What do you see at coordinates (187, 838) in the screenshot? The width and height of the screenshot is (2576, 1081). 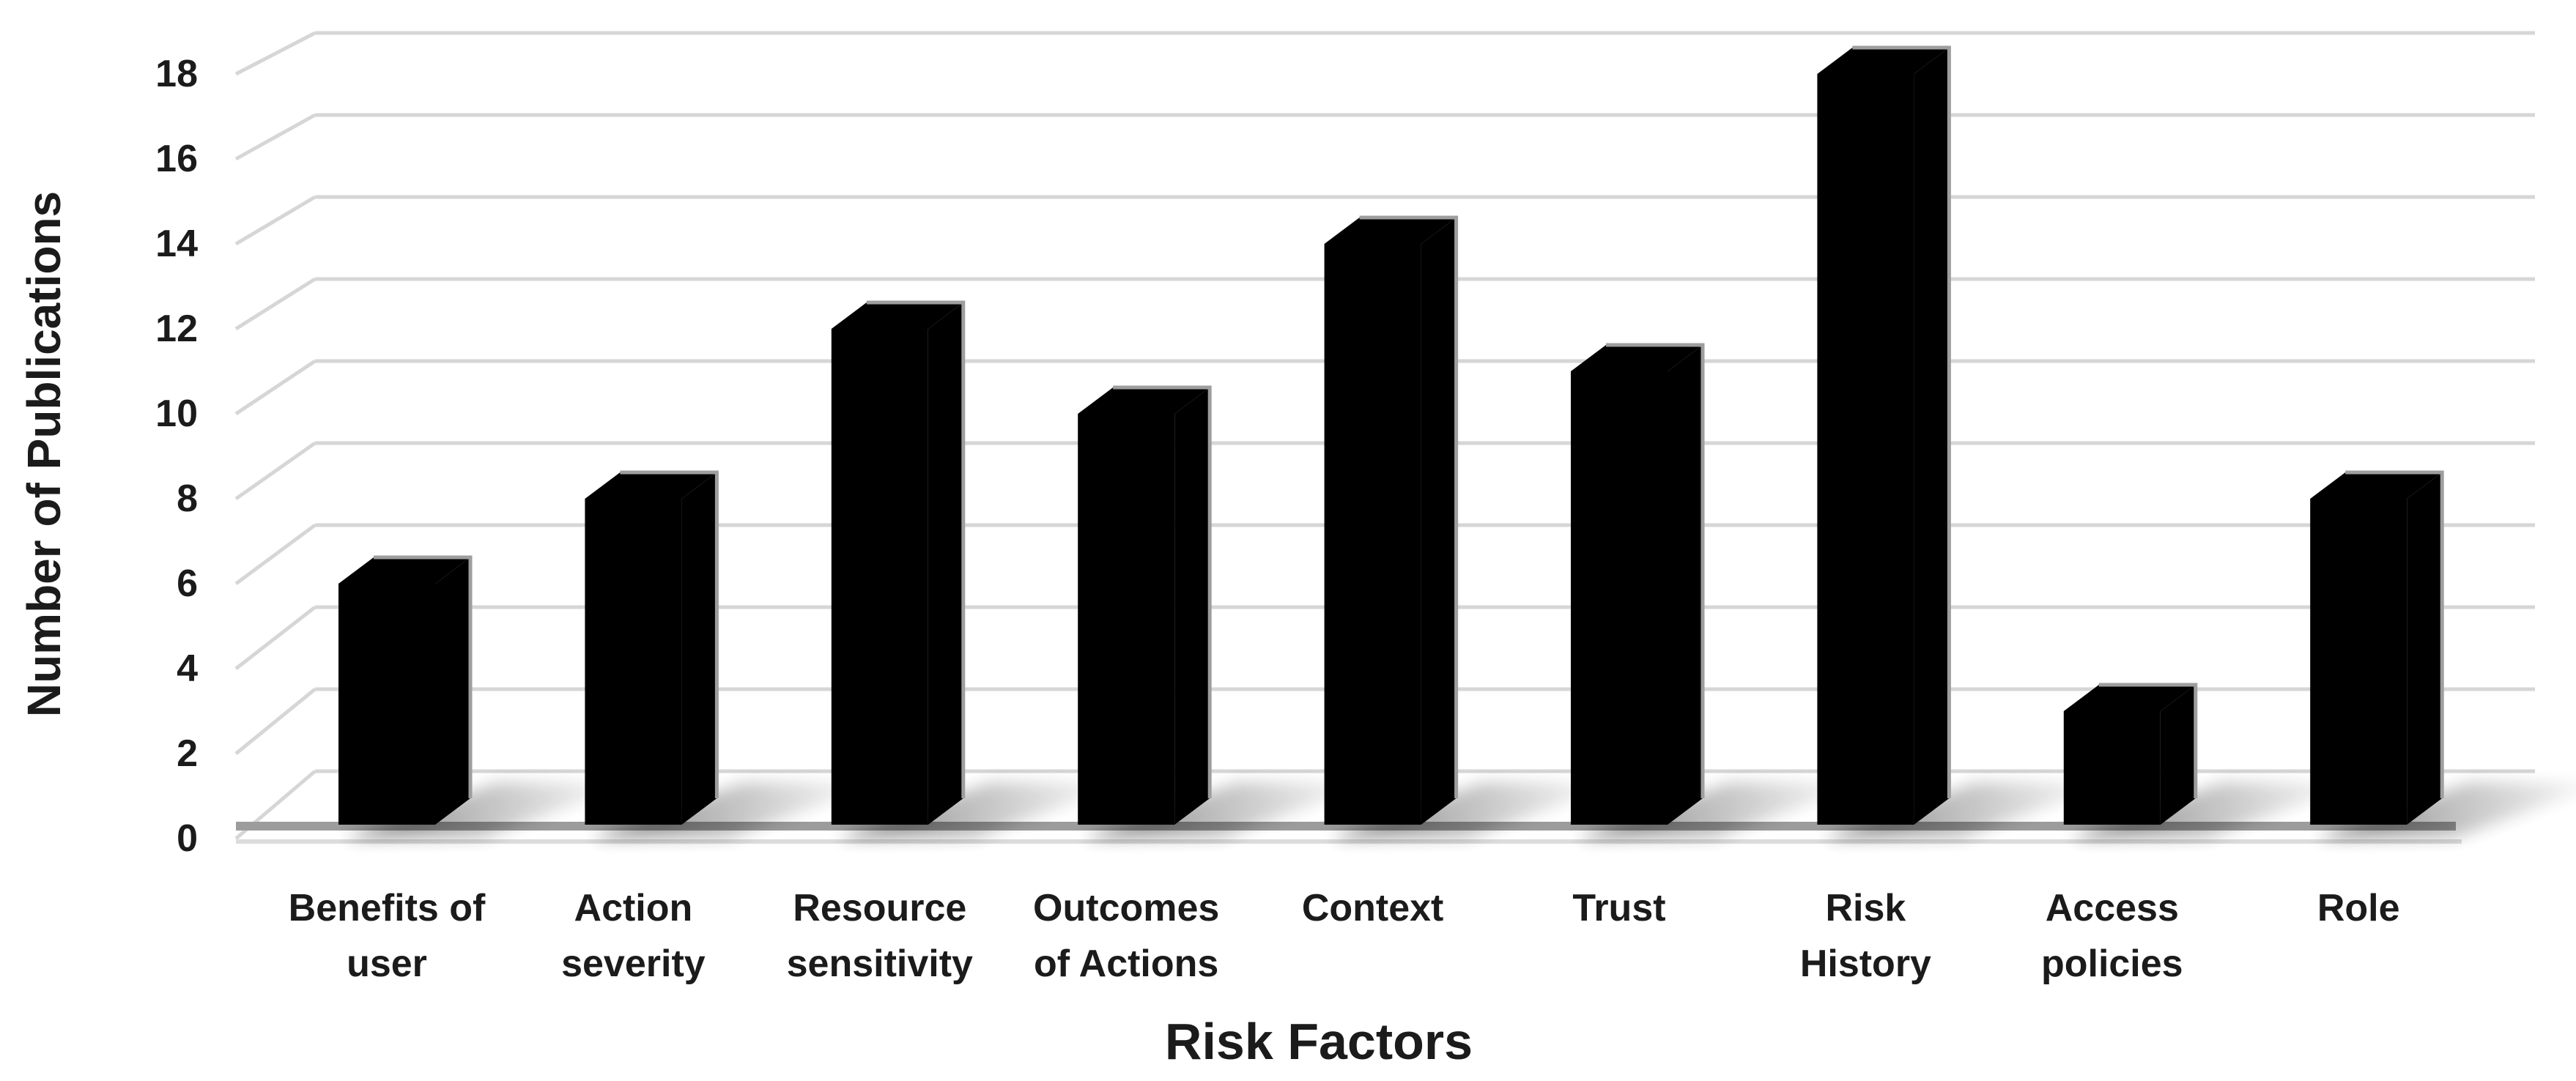 I see `y-tick-label-0: 0` at bounding box center [187, 838].